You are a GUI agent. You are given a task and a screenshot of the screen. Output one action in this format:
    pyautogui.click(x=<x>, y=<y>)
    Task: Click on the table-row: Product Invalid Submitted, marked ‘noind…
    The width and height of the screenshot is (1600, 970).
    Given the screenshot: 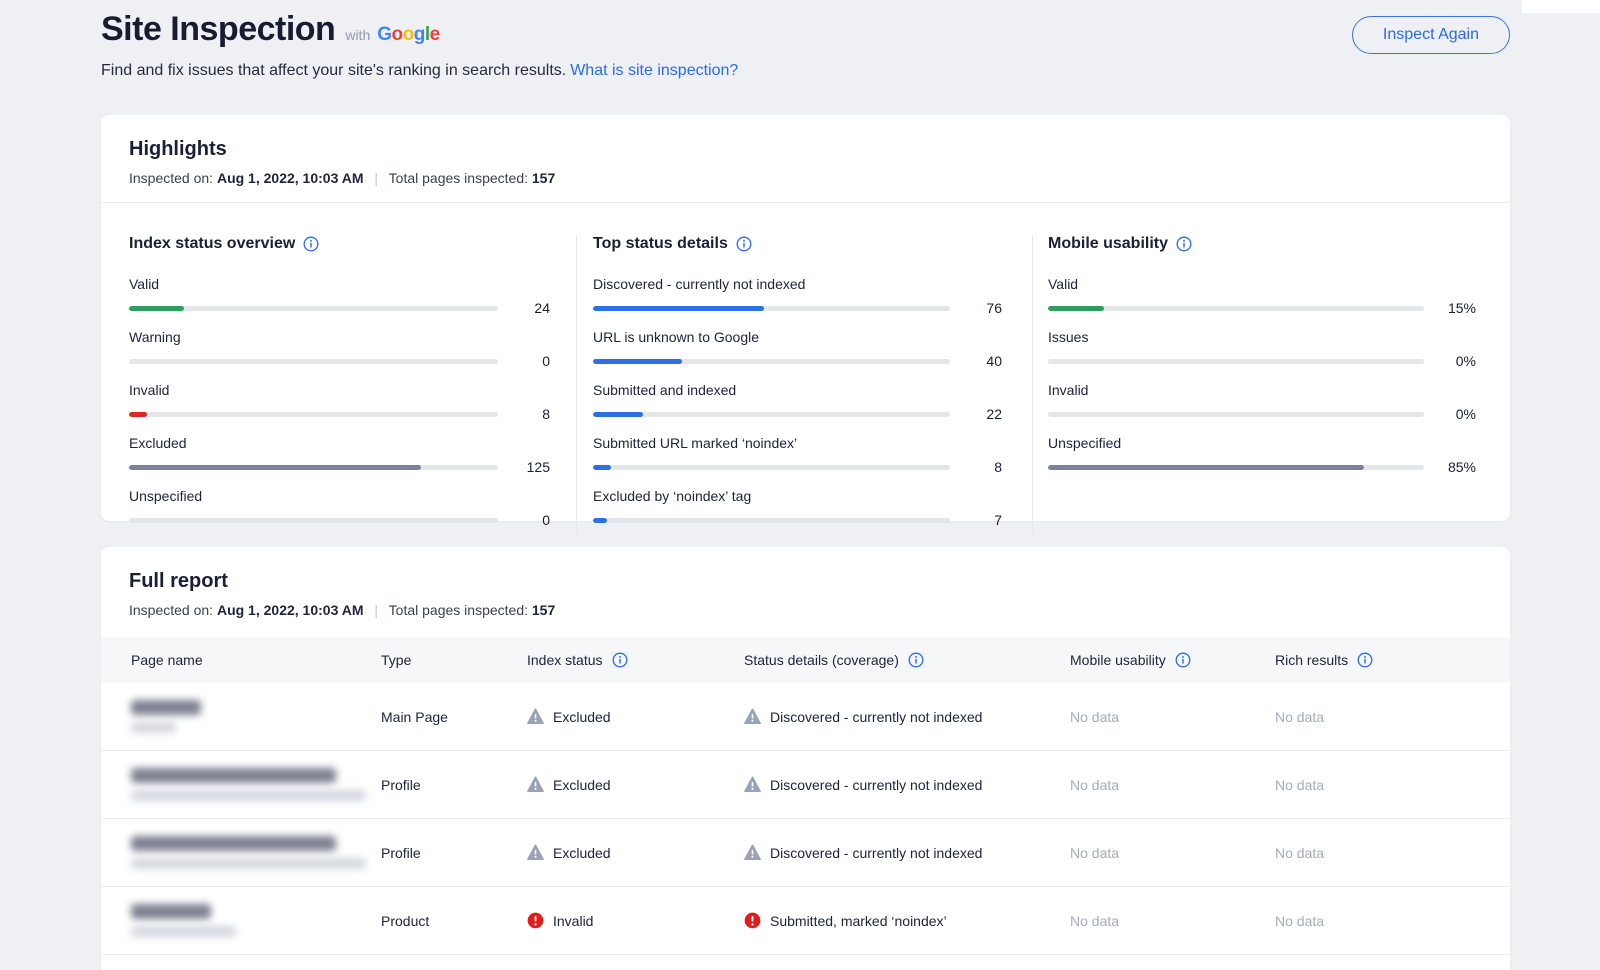 What is the action you would take?
    pyautogui.click(x=805, y=921)
    